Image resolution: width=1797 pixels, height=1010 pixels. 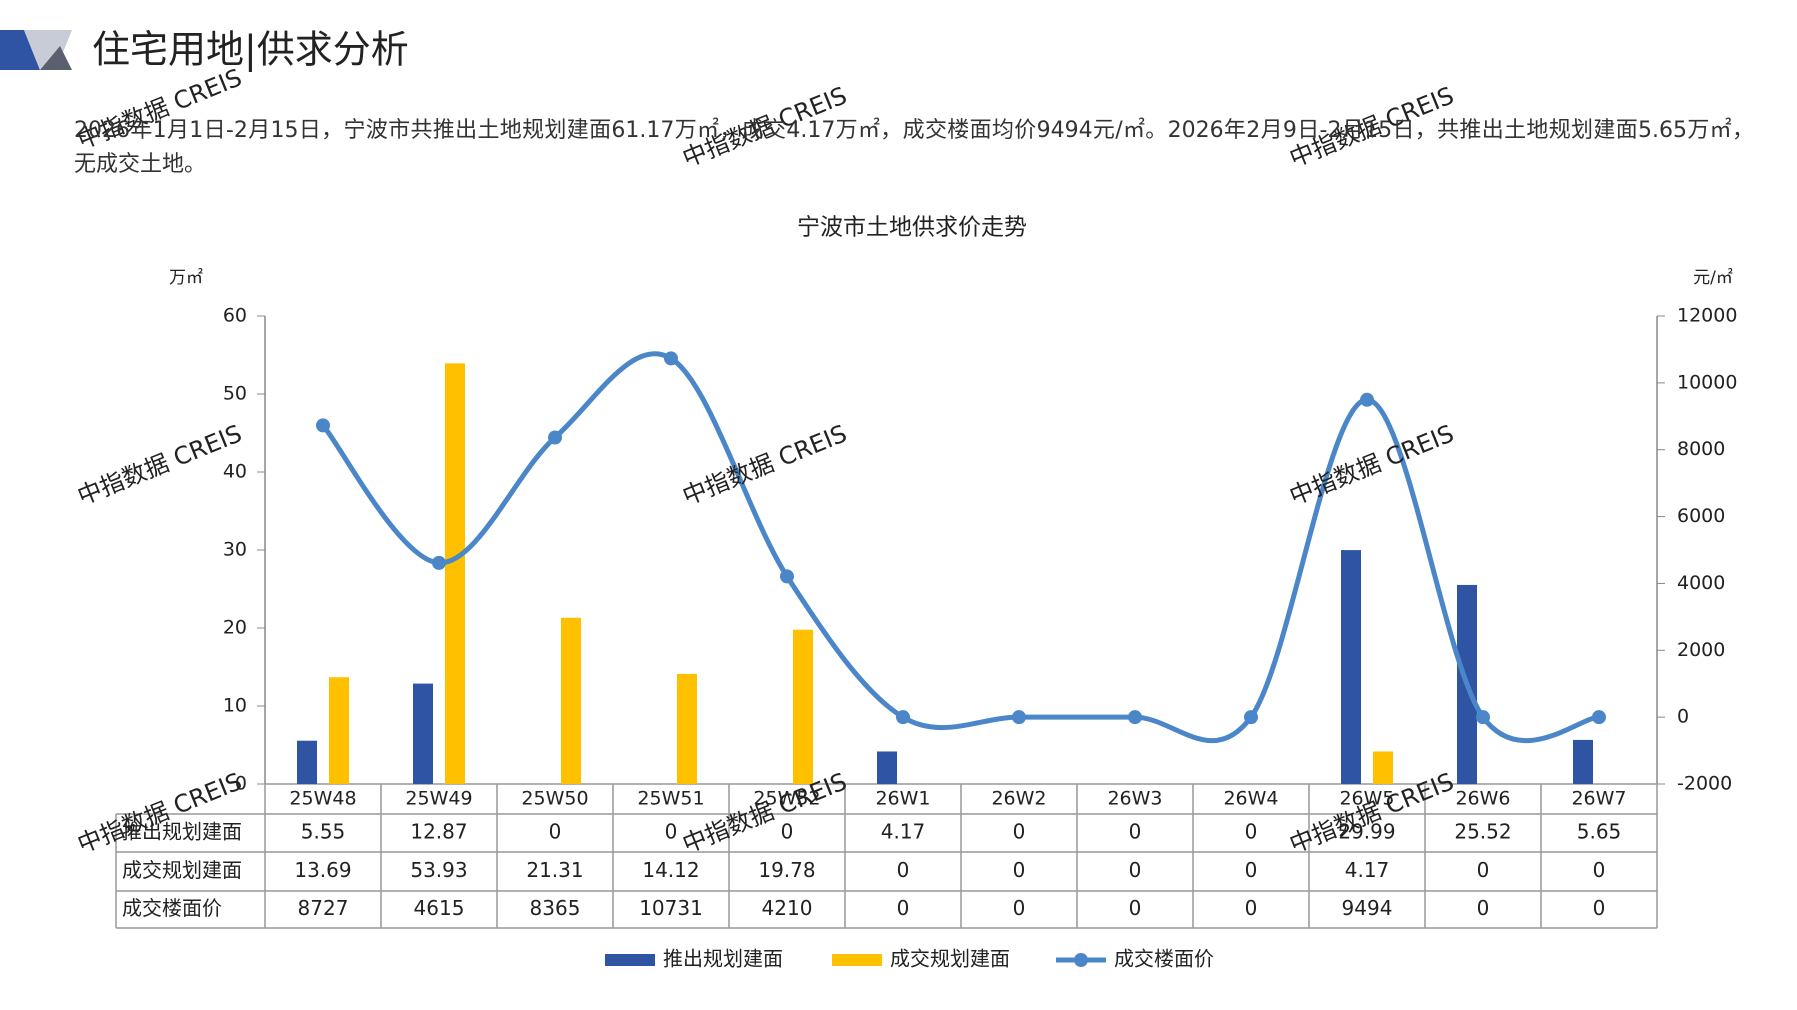 I want to click on y-axis-label: 万㎡, so click(x=186, y=278).